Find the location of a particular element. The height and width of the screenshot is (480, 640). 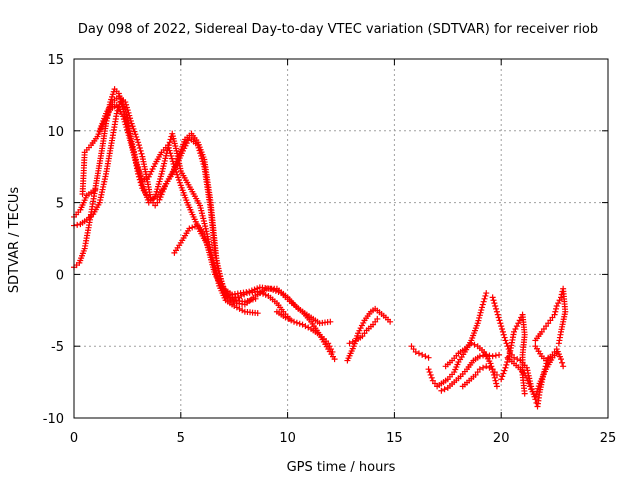

y-tick-label: -10 is located at coordinates (53, 419).